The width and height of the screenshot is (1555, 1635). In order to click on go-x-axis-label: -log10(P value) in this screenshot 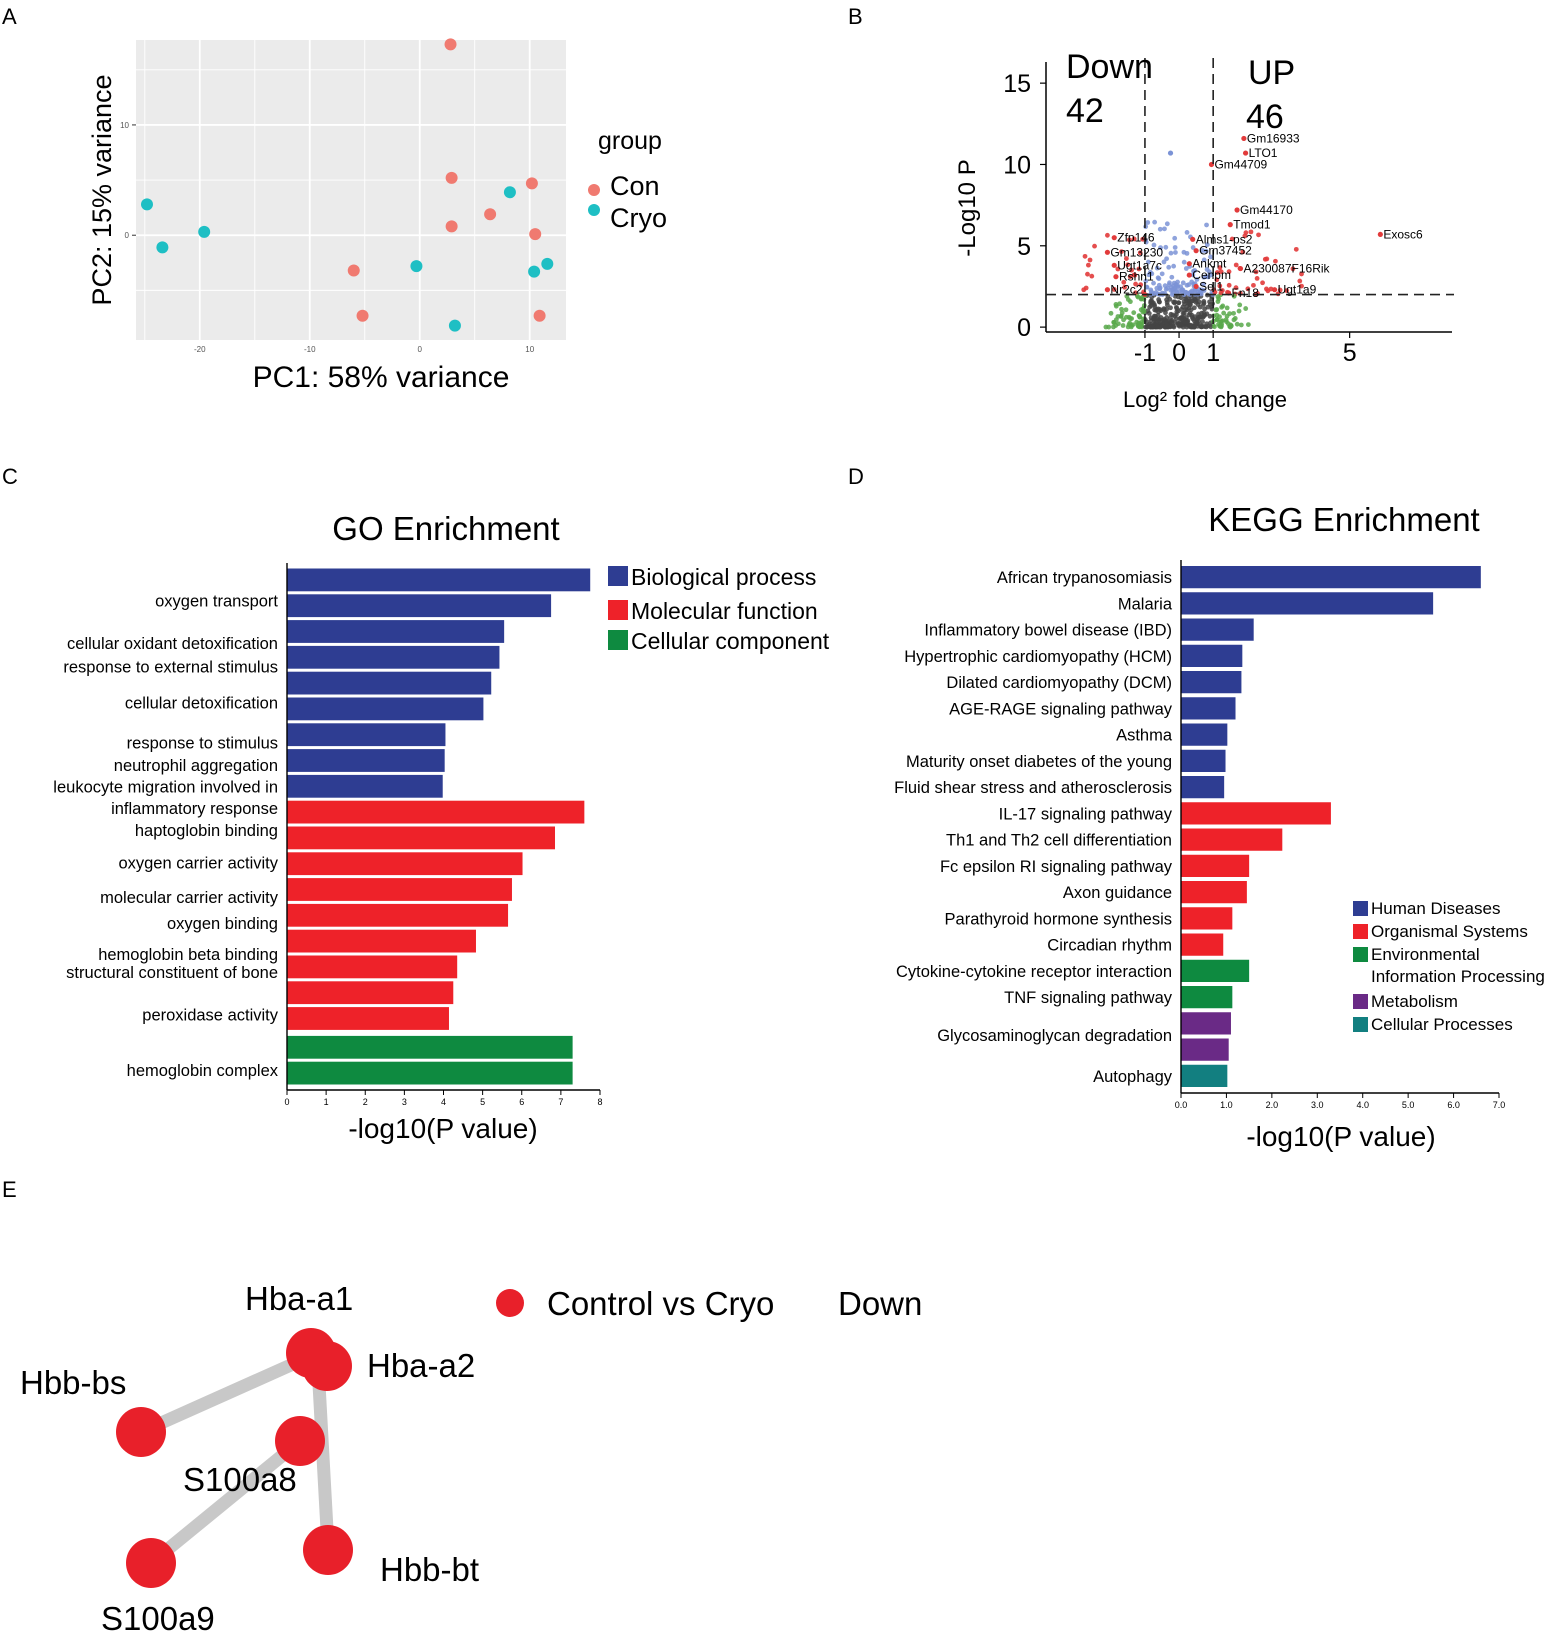, I will do `click(442, 1128)`.